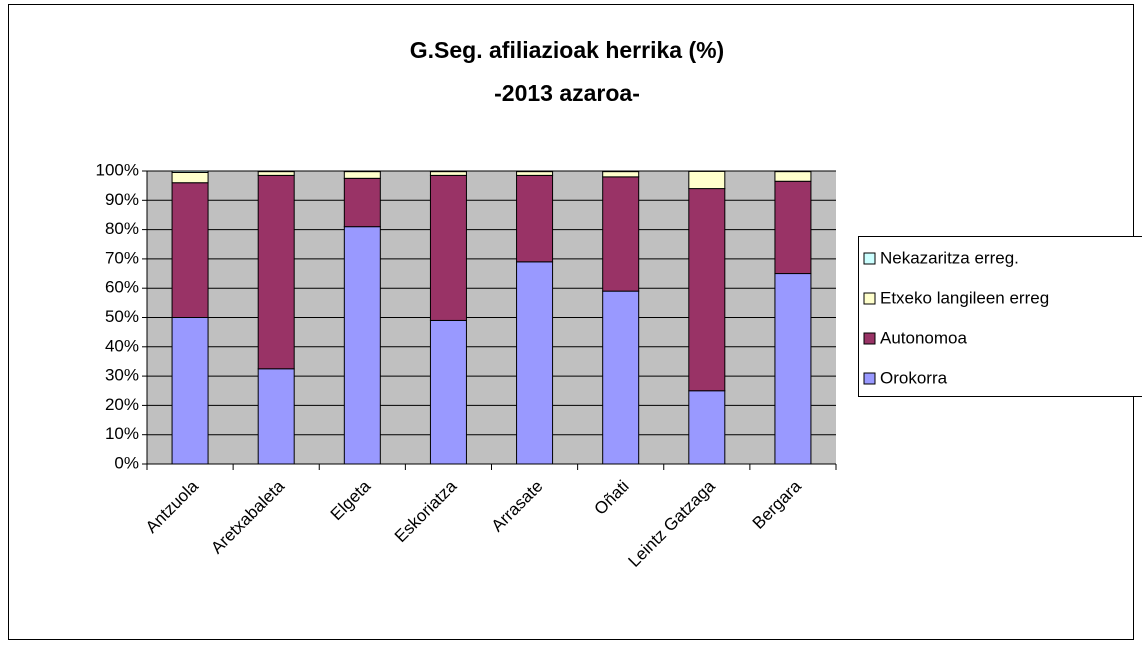  What do you see at coordinates (126, 462) in the screenshot?
I see `y-tick-label: 0%` at bounding box center [126, 462].